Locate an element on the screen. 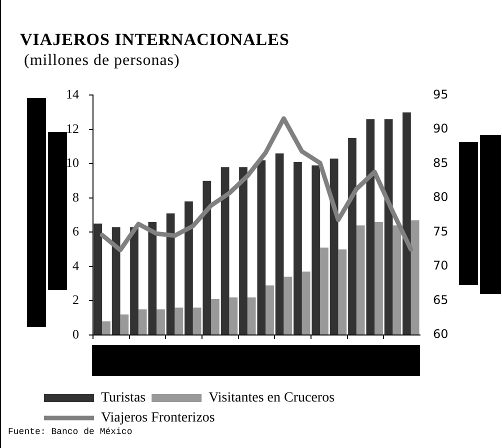 This screenshot has height=448, width=502. legend-label: Turistas is located at coordinates (123, 398).